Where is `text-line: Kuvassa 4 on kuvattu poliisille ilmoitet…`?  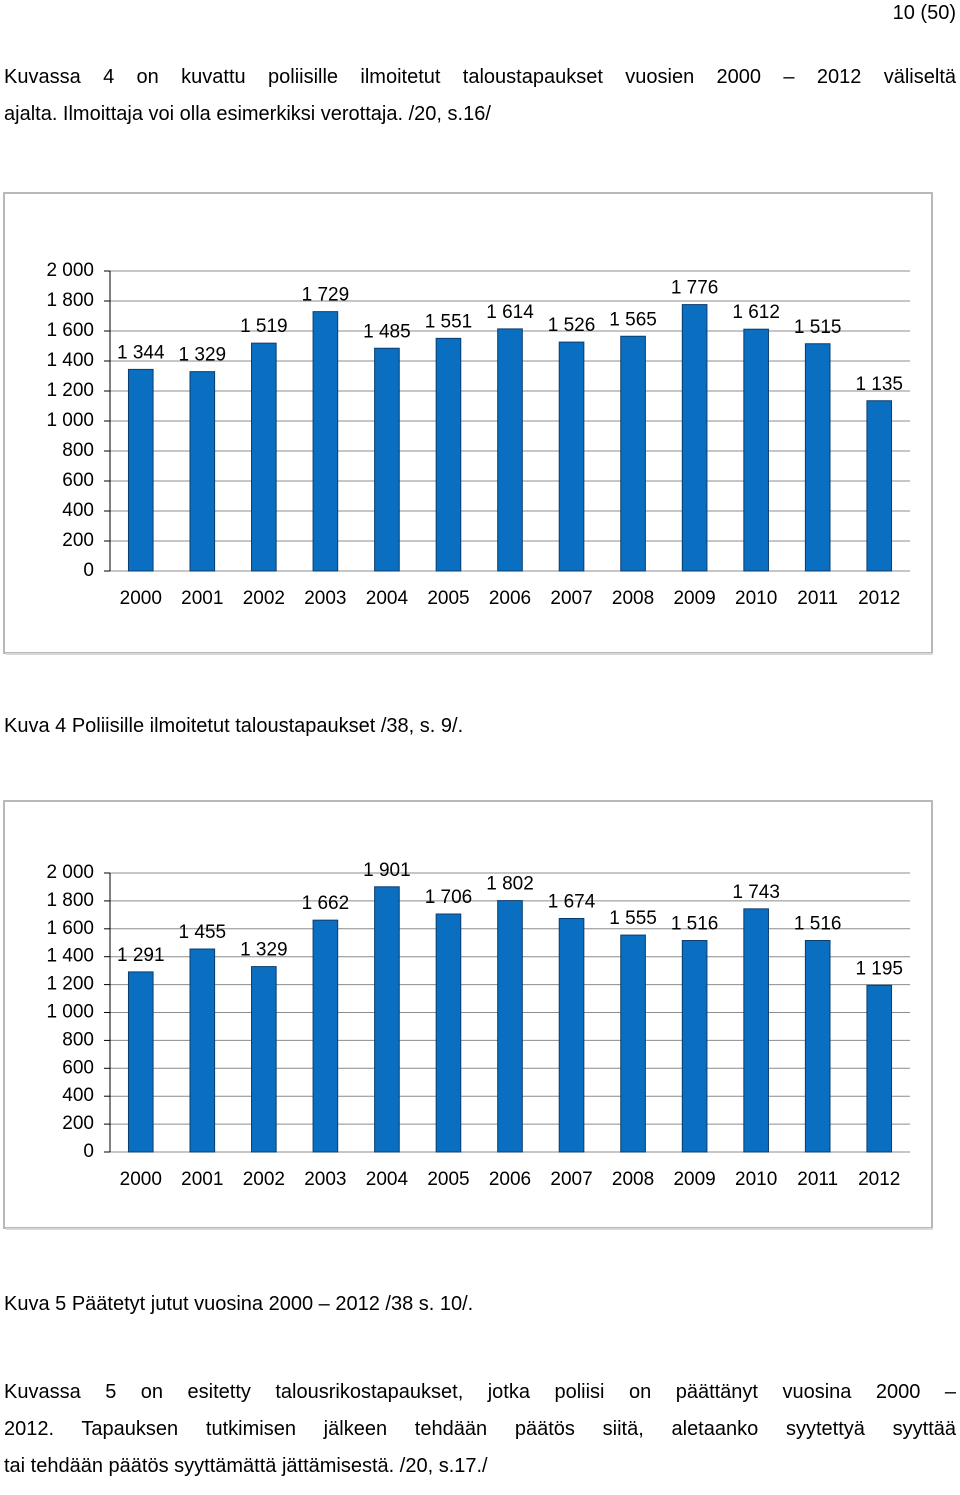
text-line: Kuvassa 4 on kuvattu poliisille ilmoitet… is located at coordinates (480, 77).